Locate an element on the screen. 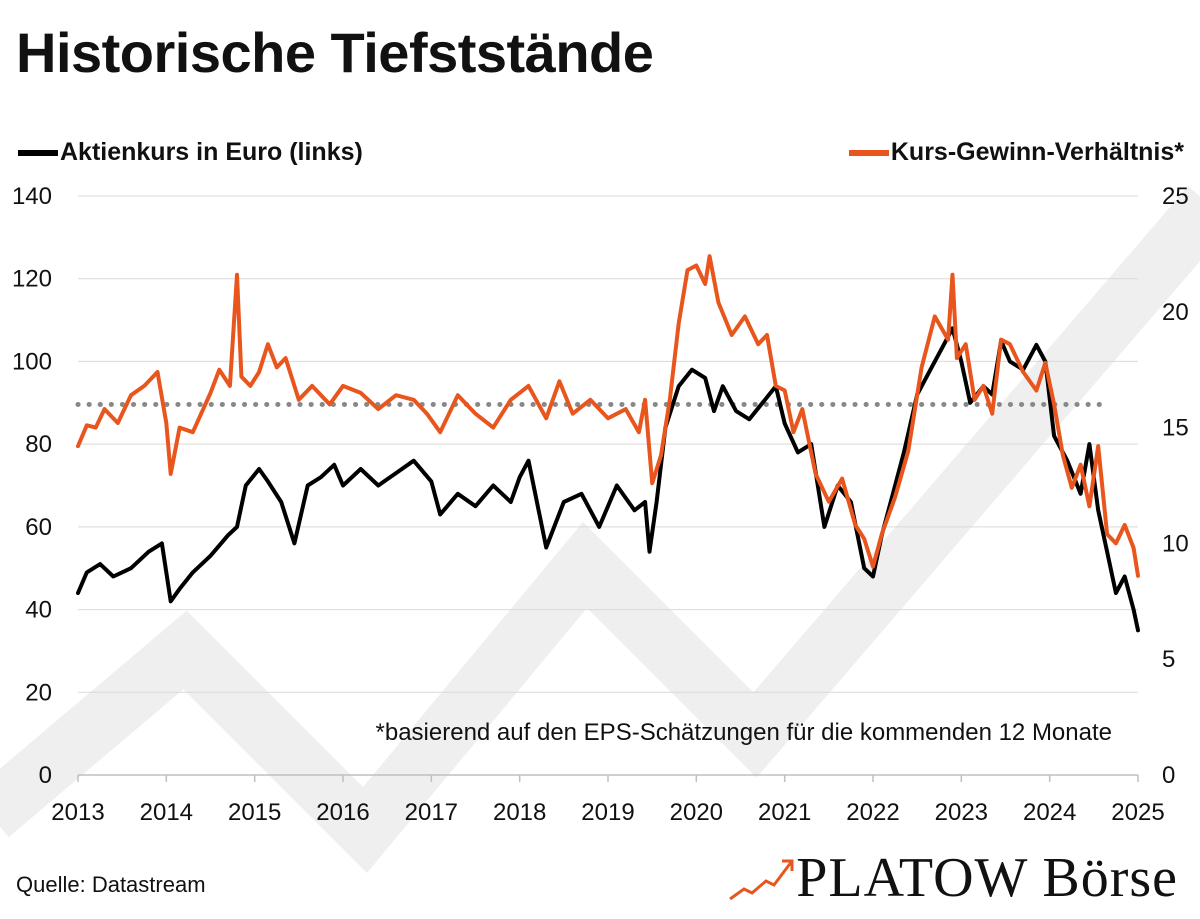 The height and width of the screenshot is (919, 1200). legend-swatch-stock-price is located at coordinates (38, 152).